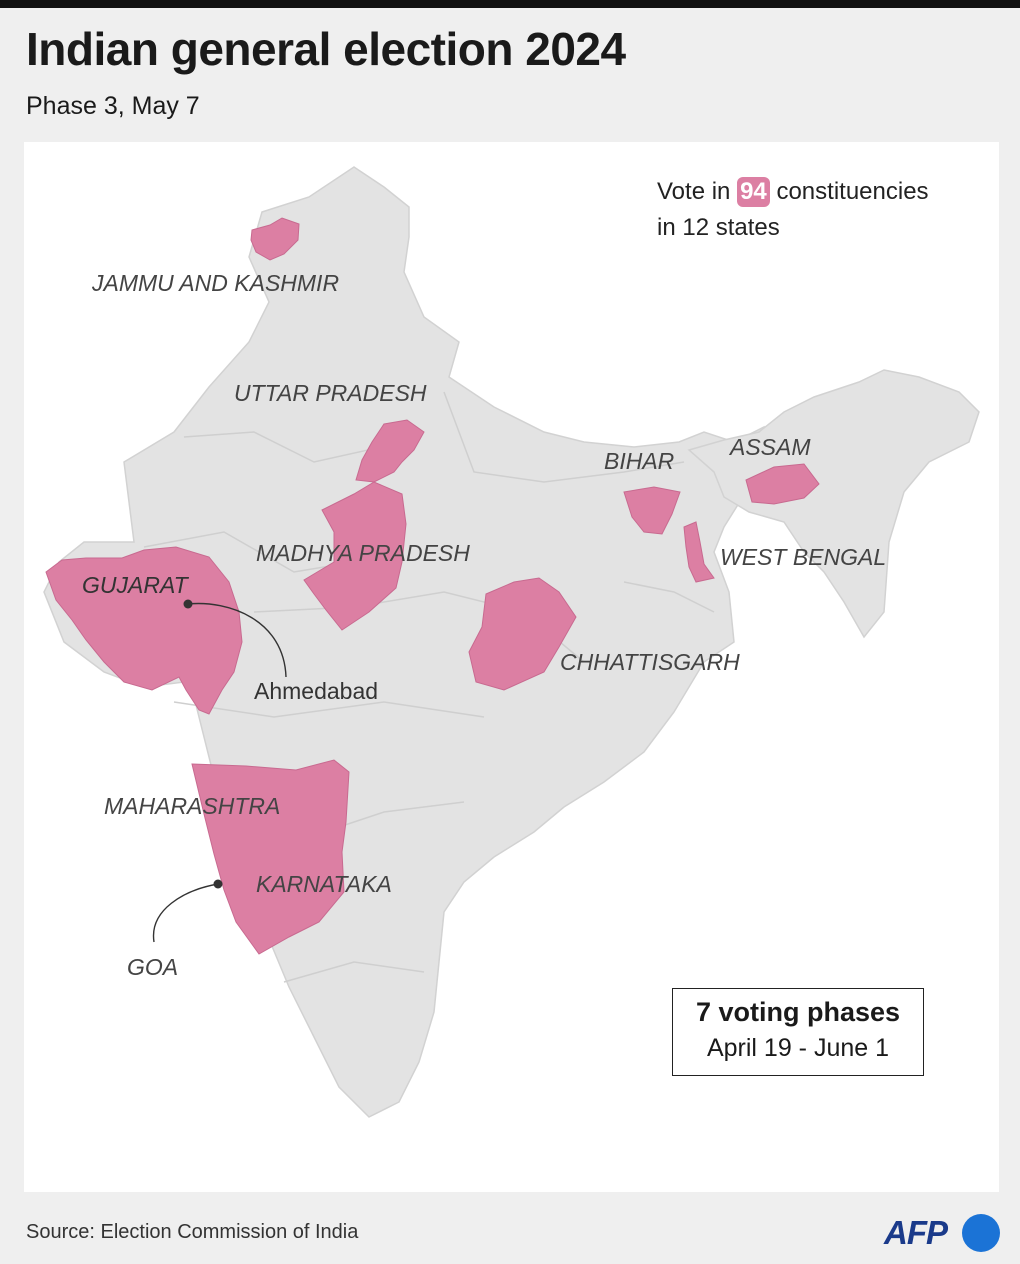 The height and width of the screenshot is (1264, 1020). I want to click on label-bihar: BIHAR, so click(639, 461).